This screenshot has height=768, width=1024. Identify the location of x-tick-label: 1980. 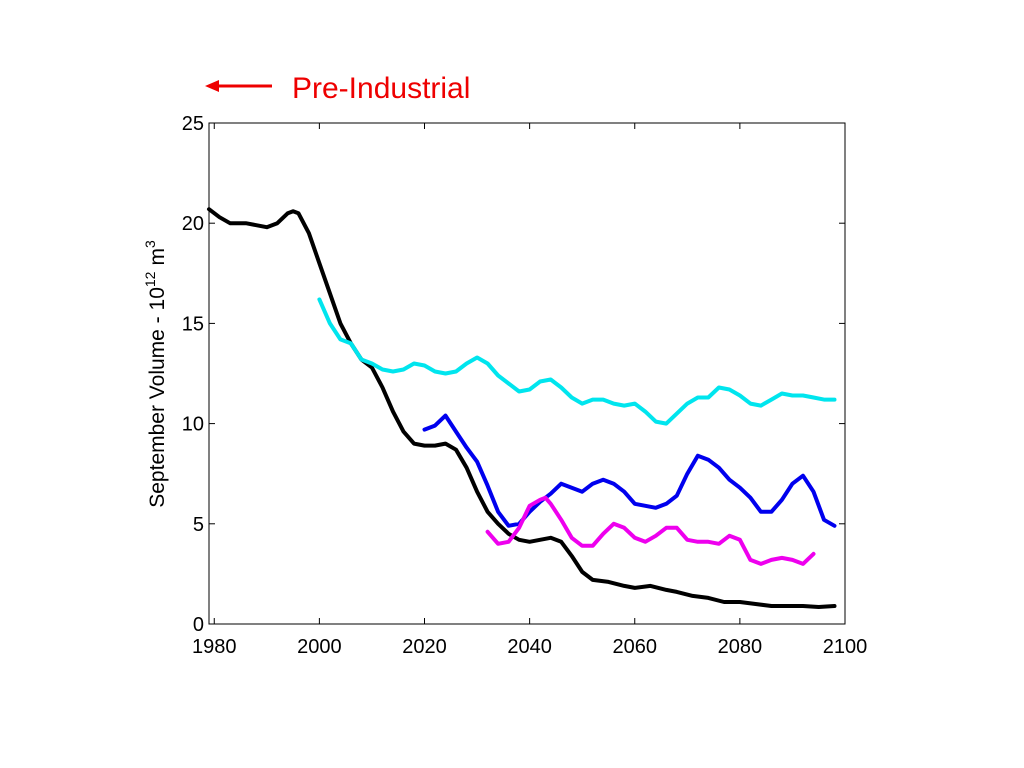
(214, 647).